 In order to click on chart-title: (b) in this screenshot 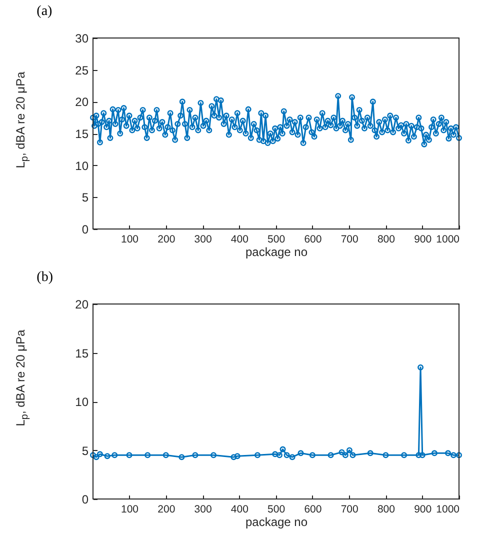, I will do `click(45, 277)`.